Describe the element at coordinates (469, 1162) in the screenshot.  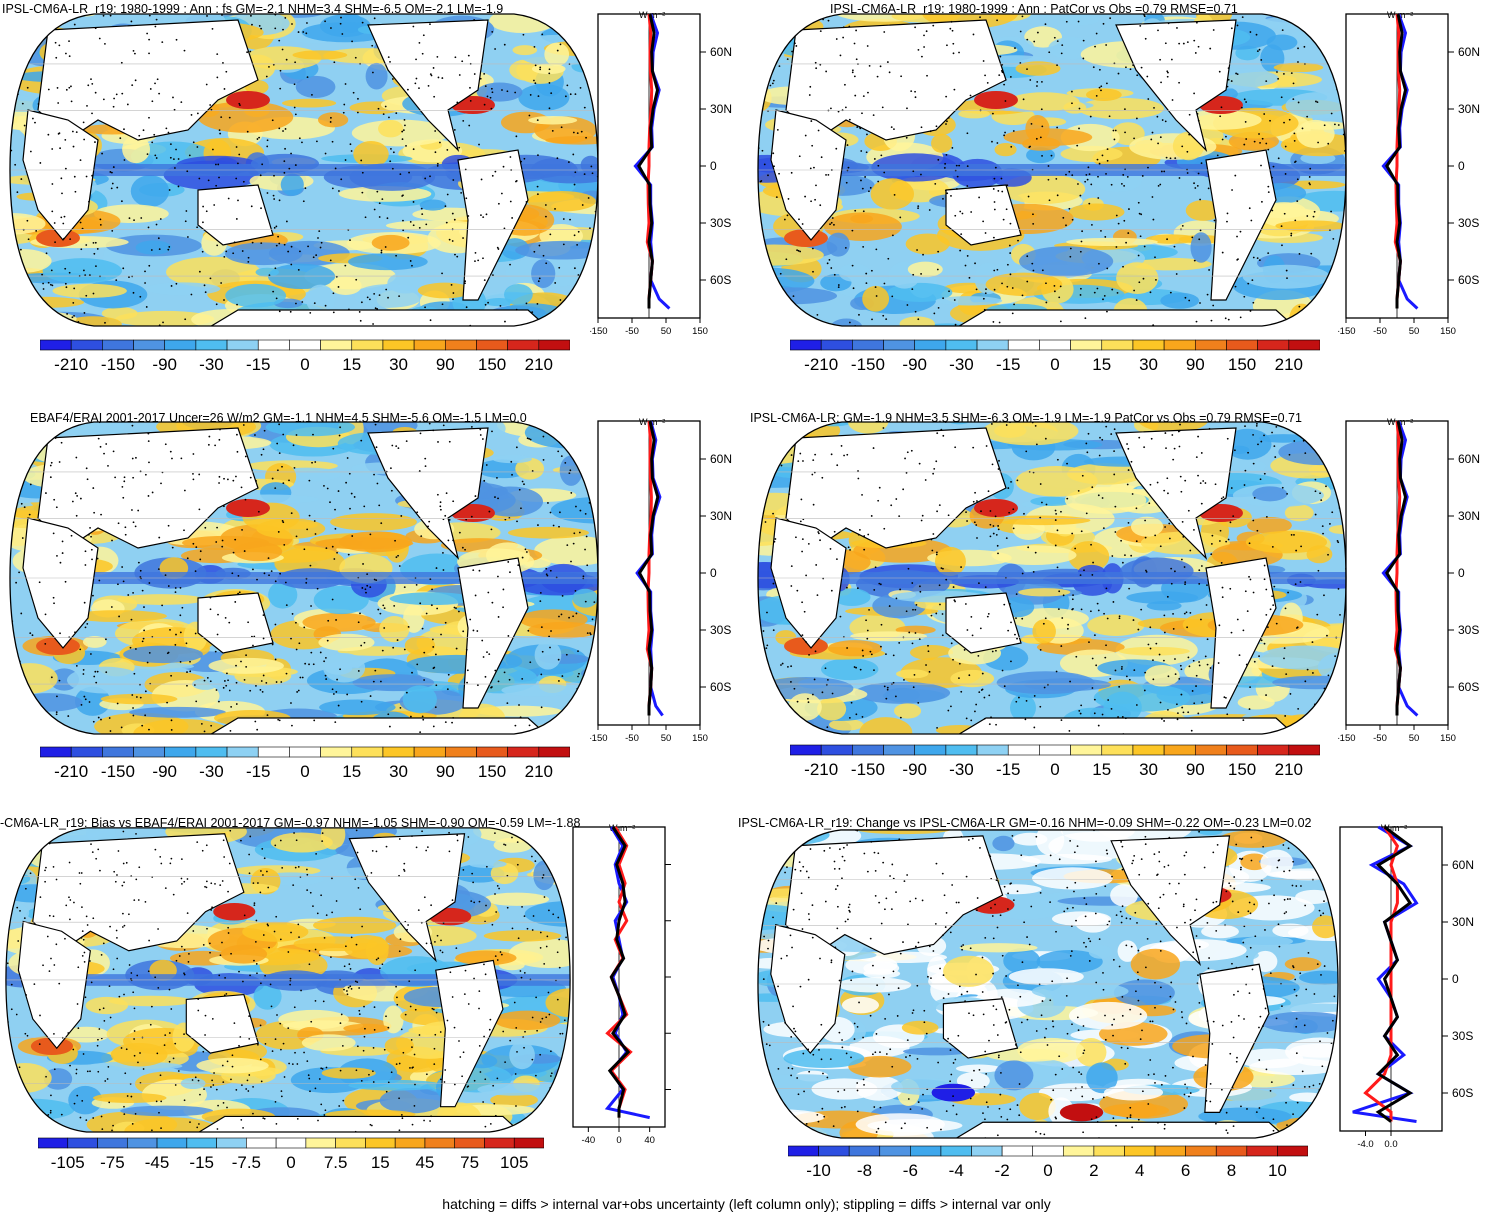
I see `colorbar-tick-label: 75` at that location.